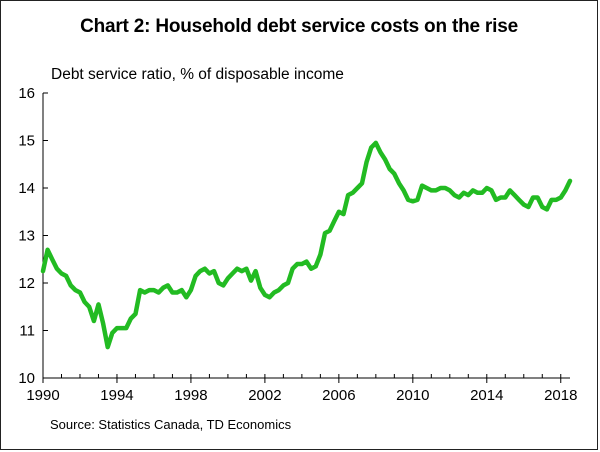 The height and width of the screenshot is (452, 600). What do you see at coordinates (560, 395) in the screenshot?
I see `x-tick-label: 2018` at bounding box center [560, 395].